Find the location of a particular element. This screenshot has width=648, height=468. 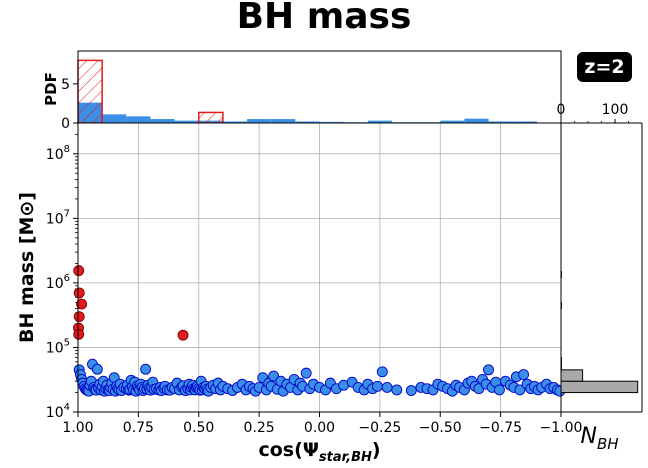

x-tick-label: −0.50 is located at coordinates (440, 428).